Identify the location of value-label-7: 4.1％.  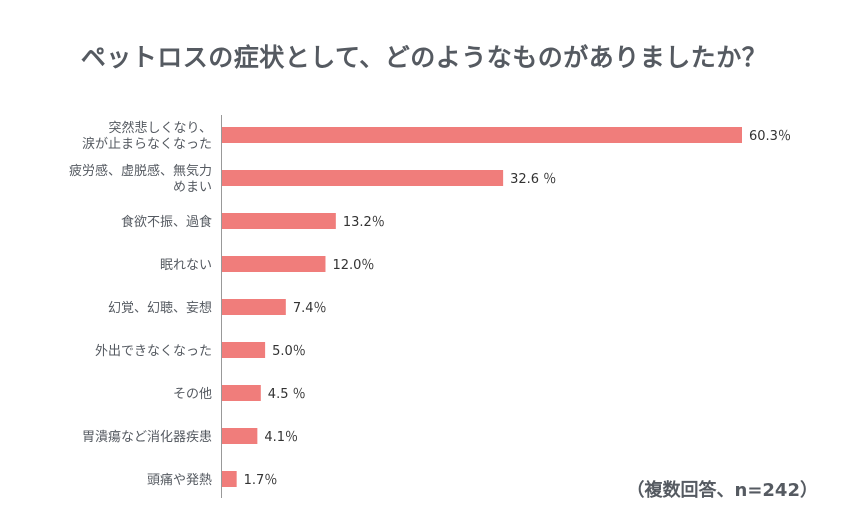
(281, 437).